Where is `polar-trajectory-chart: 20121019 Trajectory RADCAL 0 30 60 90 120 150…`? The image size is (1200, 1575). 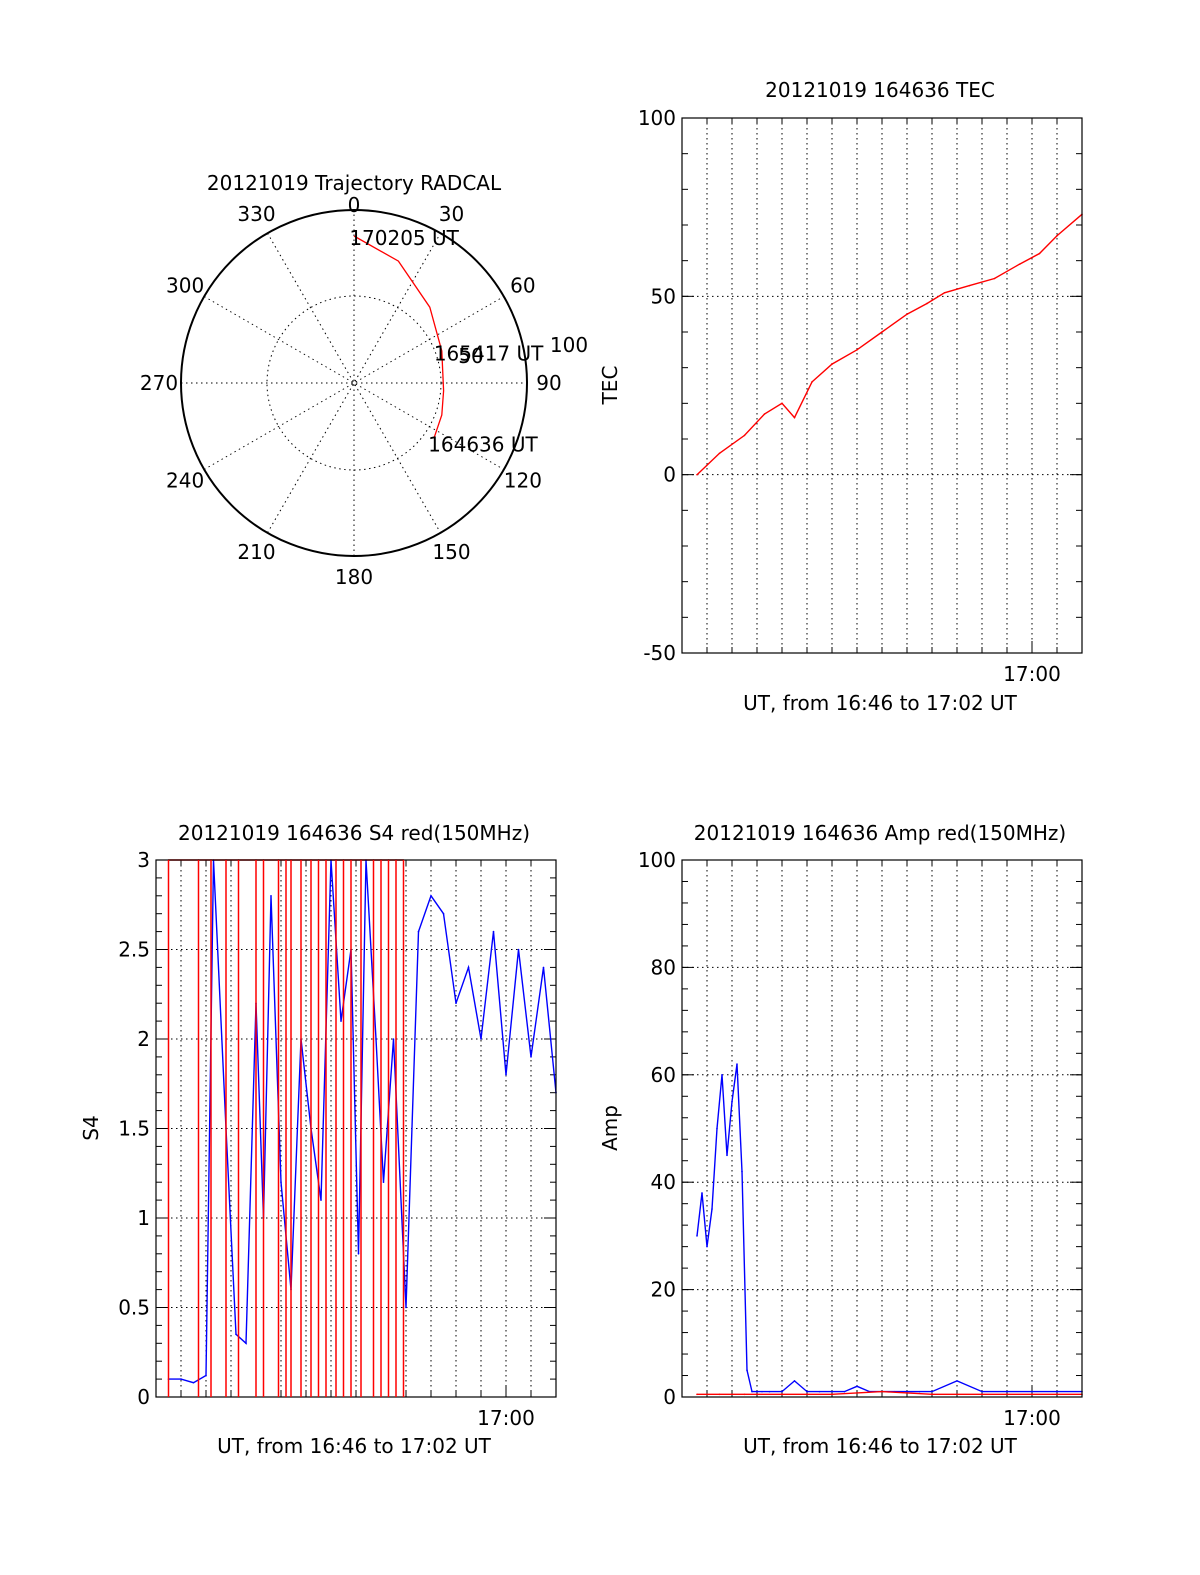 polar-trajectory-chart: 20121019 Trajectory RADCAL 0 30 60 90 120 150… is located at coordinates (364, 380).